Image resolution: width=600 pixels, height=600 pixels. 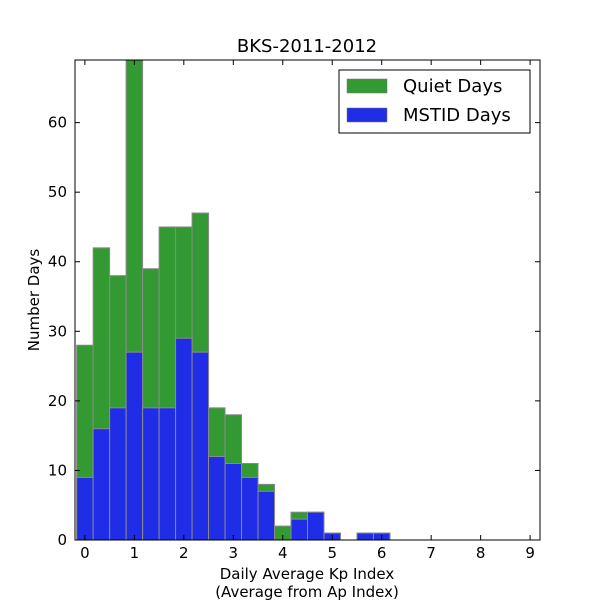 I want to click on y-tick-label-6: 60, so click(x=57, y=123).